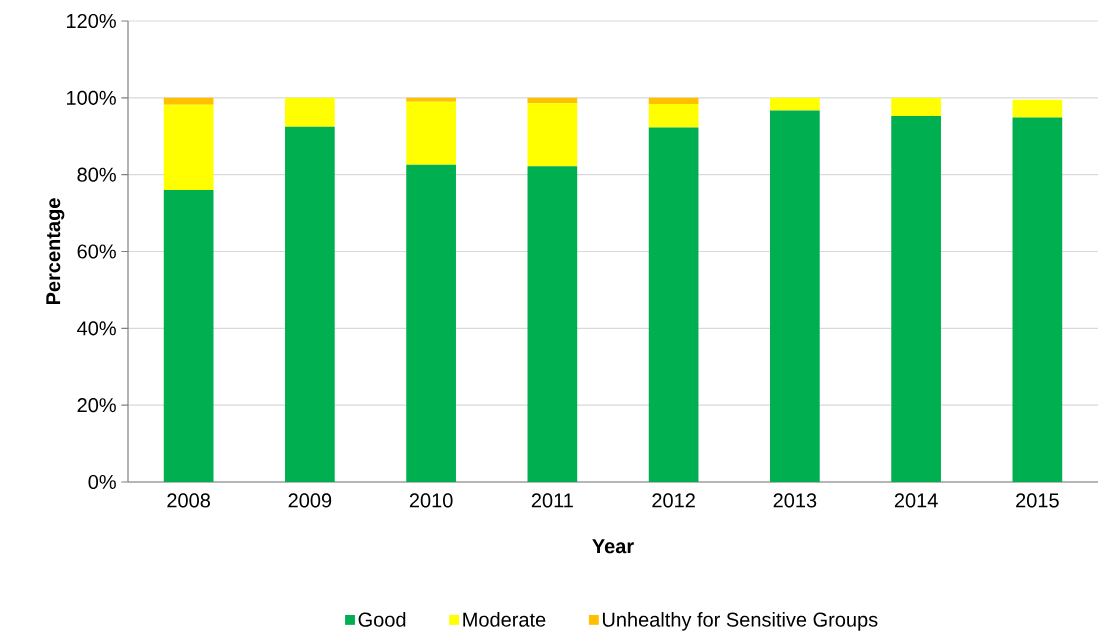  Describe the element at coordinates (96, 328) in the screenshot. I see `y-tick-label: 40%` at that location.